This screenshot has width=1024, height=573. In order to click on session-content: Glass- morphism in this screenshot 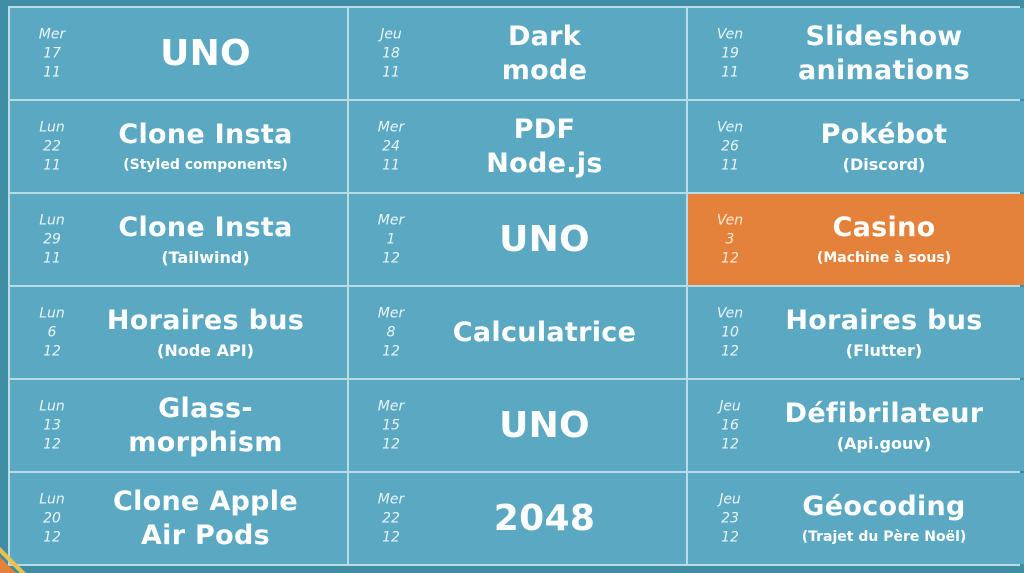, I will do `click(205, 425)`.